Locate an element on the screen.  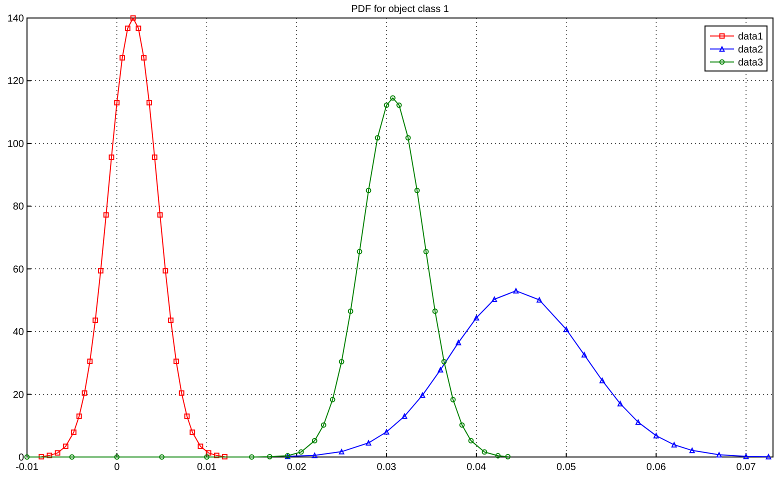
x-tick-label: 0.05 is located at coordinates (566, 467).